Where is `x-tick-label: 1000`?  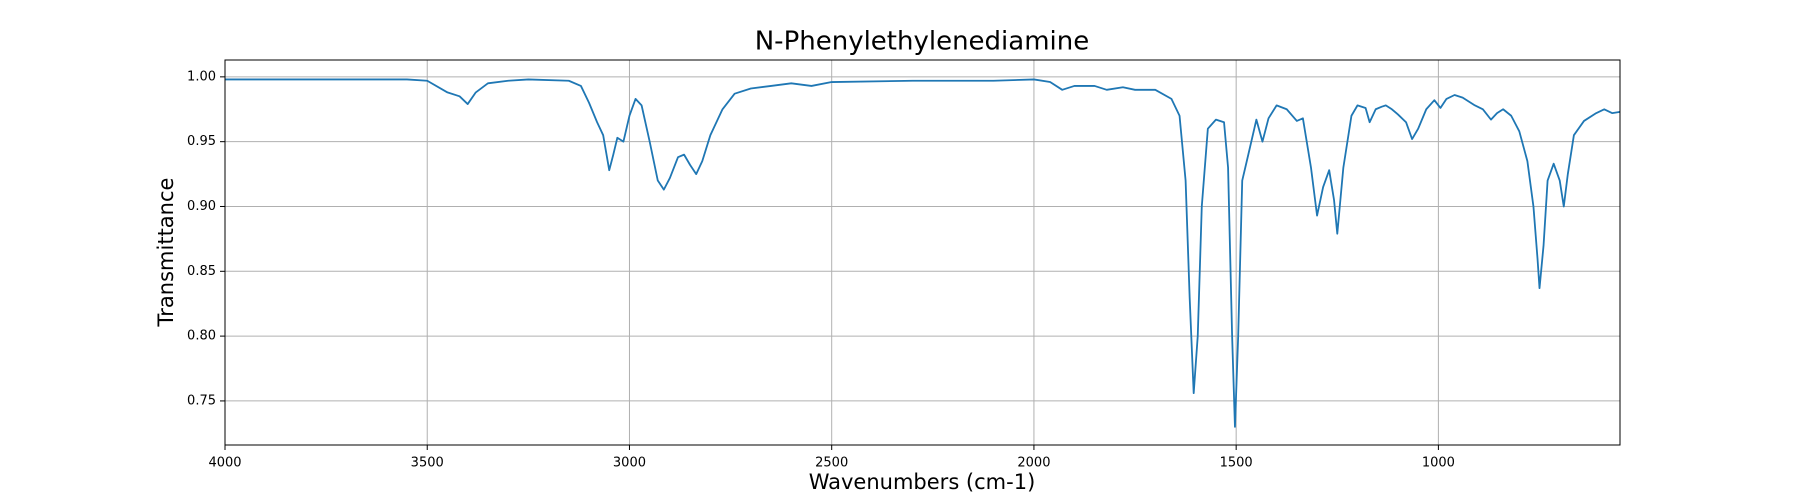 x-tick-label: 1000 is located at coordinates (1438, 463).